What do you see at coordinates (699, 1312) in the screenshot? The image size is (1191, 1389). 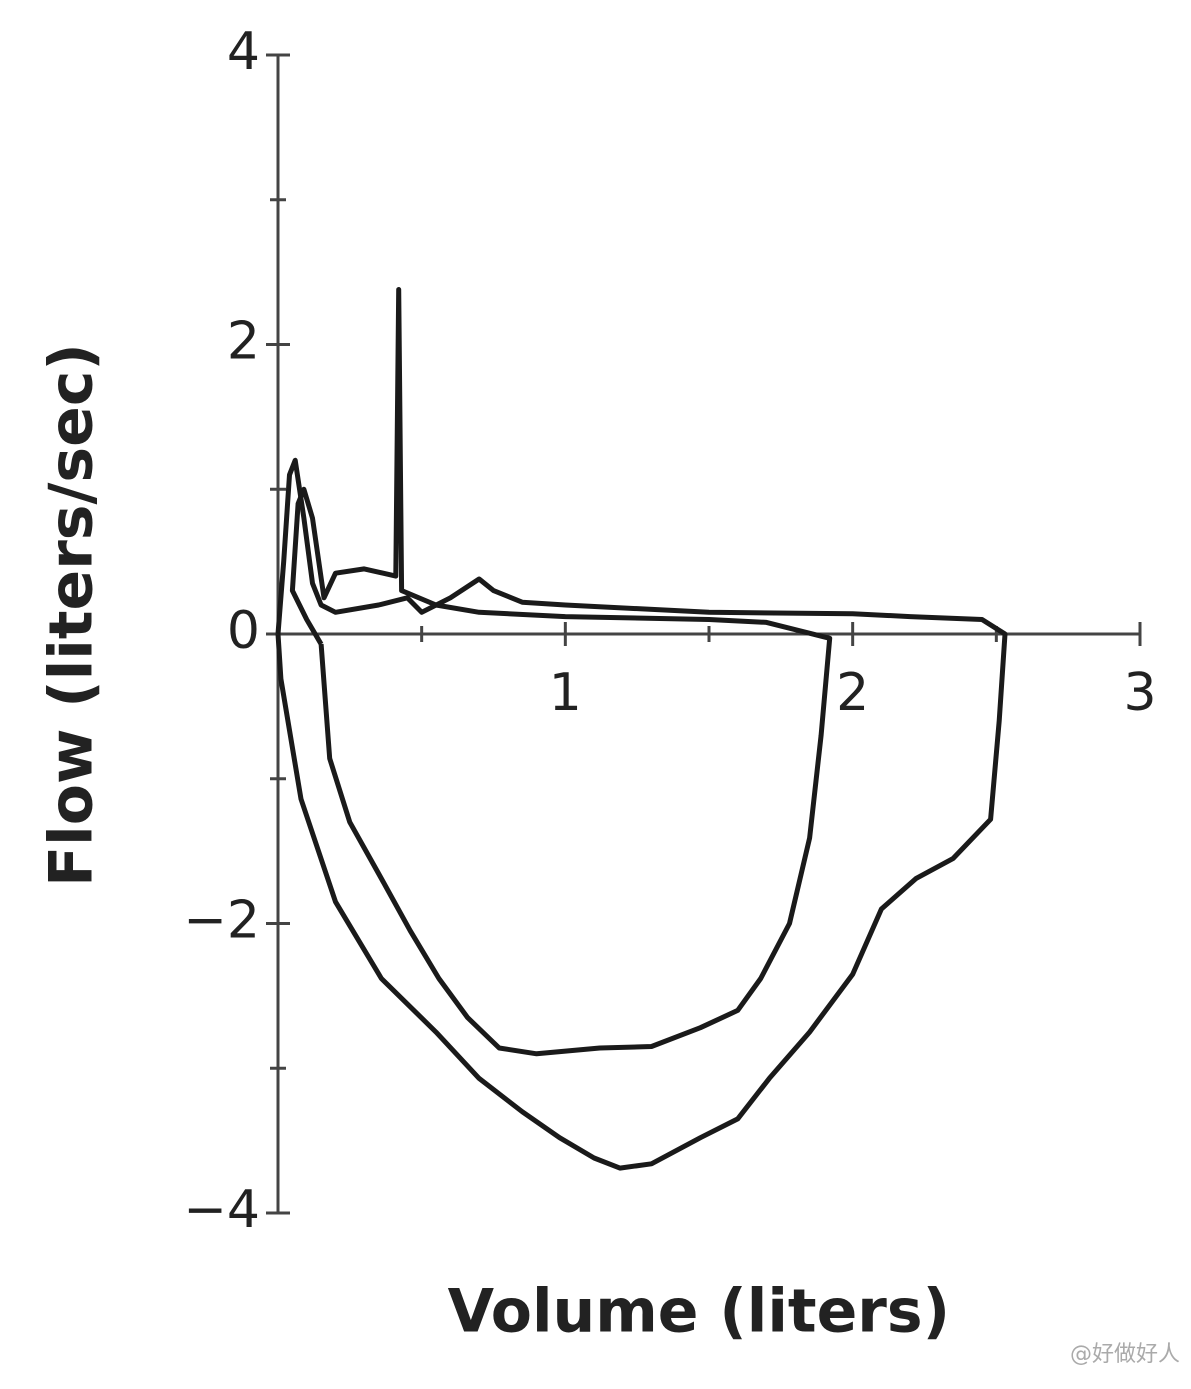 I see `x-axis-title: Volume (liters)` at bounding box center [699, 1312].